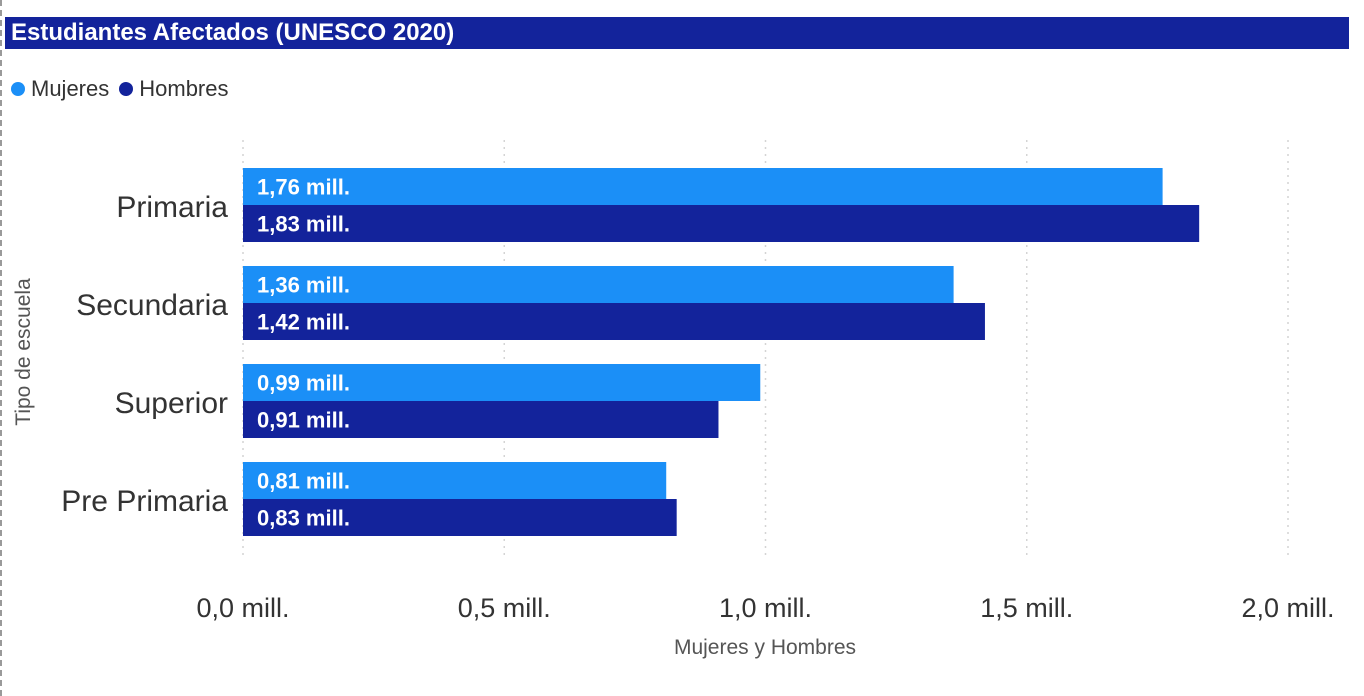  What do you see at coordinates (677, 33) in the screenshot?
I see `chart-title: Estudiantes Afectados (UNESCO 2020)` at bounding box center [677, 33].